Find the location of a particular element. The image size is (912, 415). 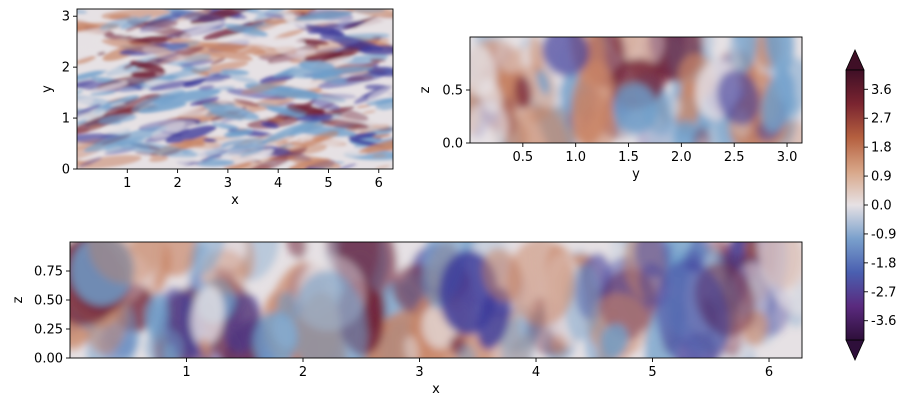

y-tick-label: 0.5 is located at coordinates (452, 91).